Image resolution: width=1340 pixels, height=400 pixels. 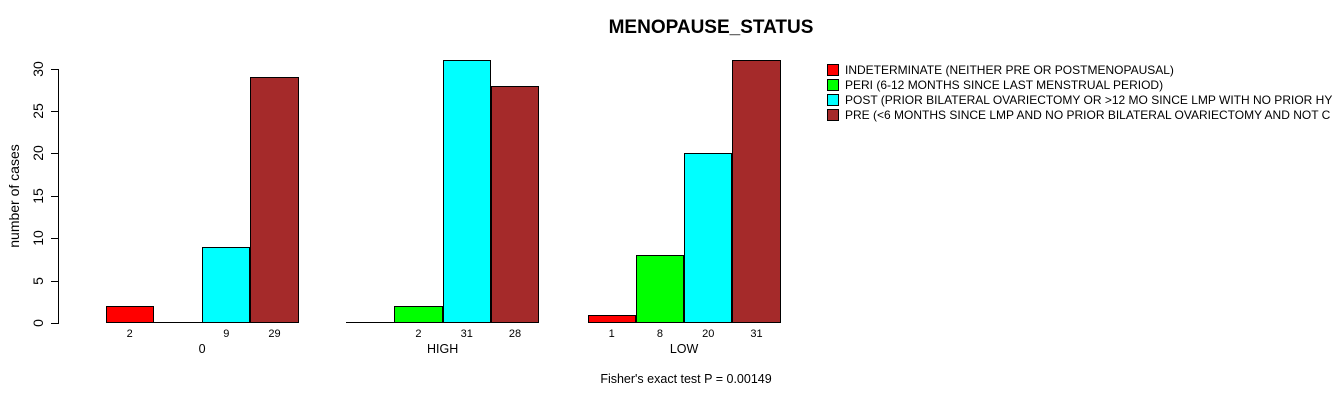 What do you see at coordinates (708, 334) in the screenshot?
I see `bar-value-label: 20` at bounding box center [708, 334].